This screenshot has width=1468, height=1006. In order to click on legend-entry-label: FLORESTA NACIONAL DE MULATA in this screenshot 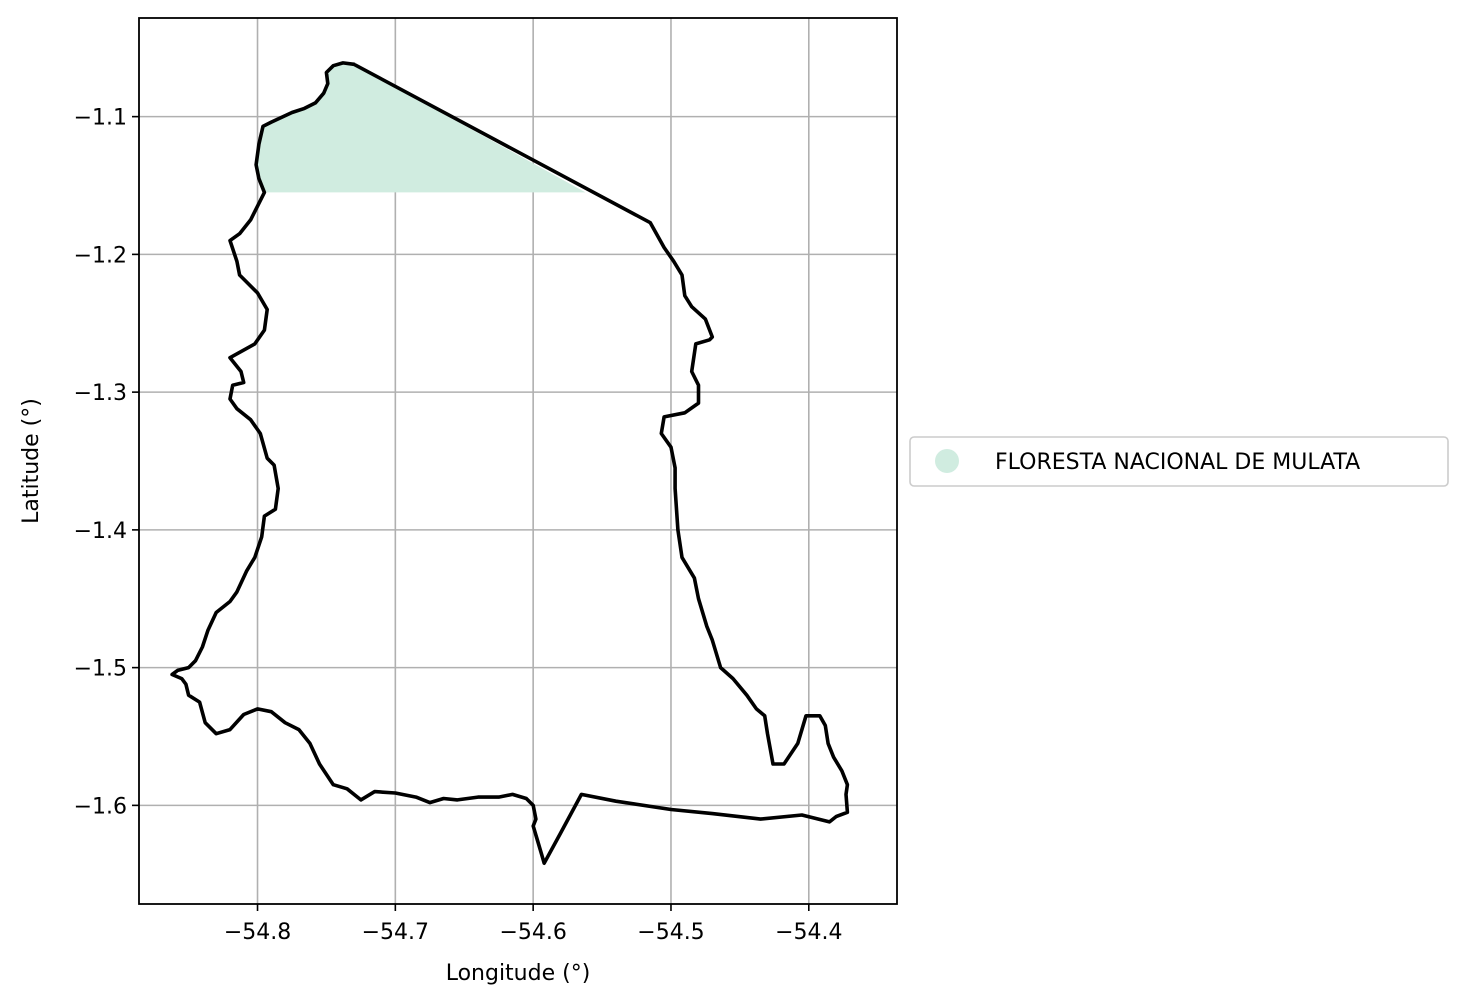, I will do `click(1177, 462)`.